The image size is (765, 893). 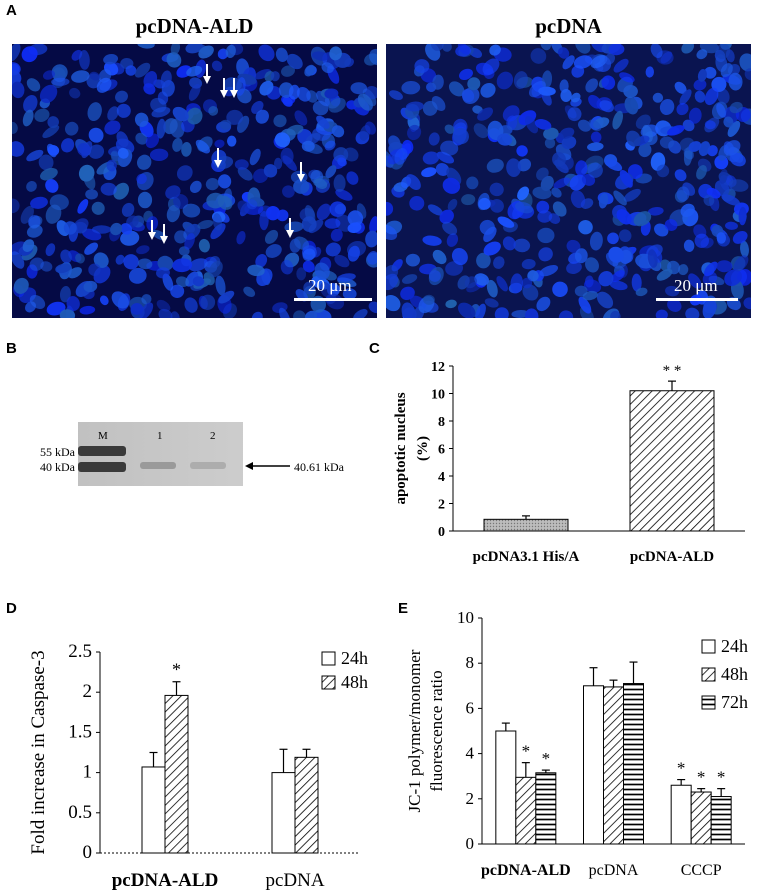 What do you see at coordinates (330, 285) in the screenshot?
I see `scale-label-left: 20 μm` at bounding box center [330, 285].